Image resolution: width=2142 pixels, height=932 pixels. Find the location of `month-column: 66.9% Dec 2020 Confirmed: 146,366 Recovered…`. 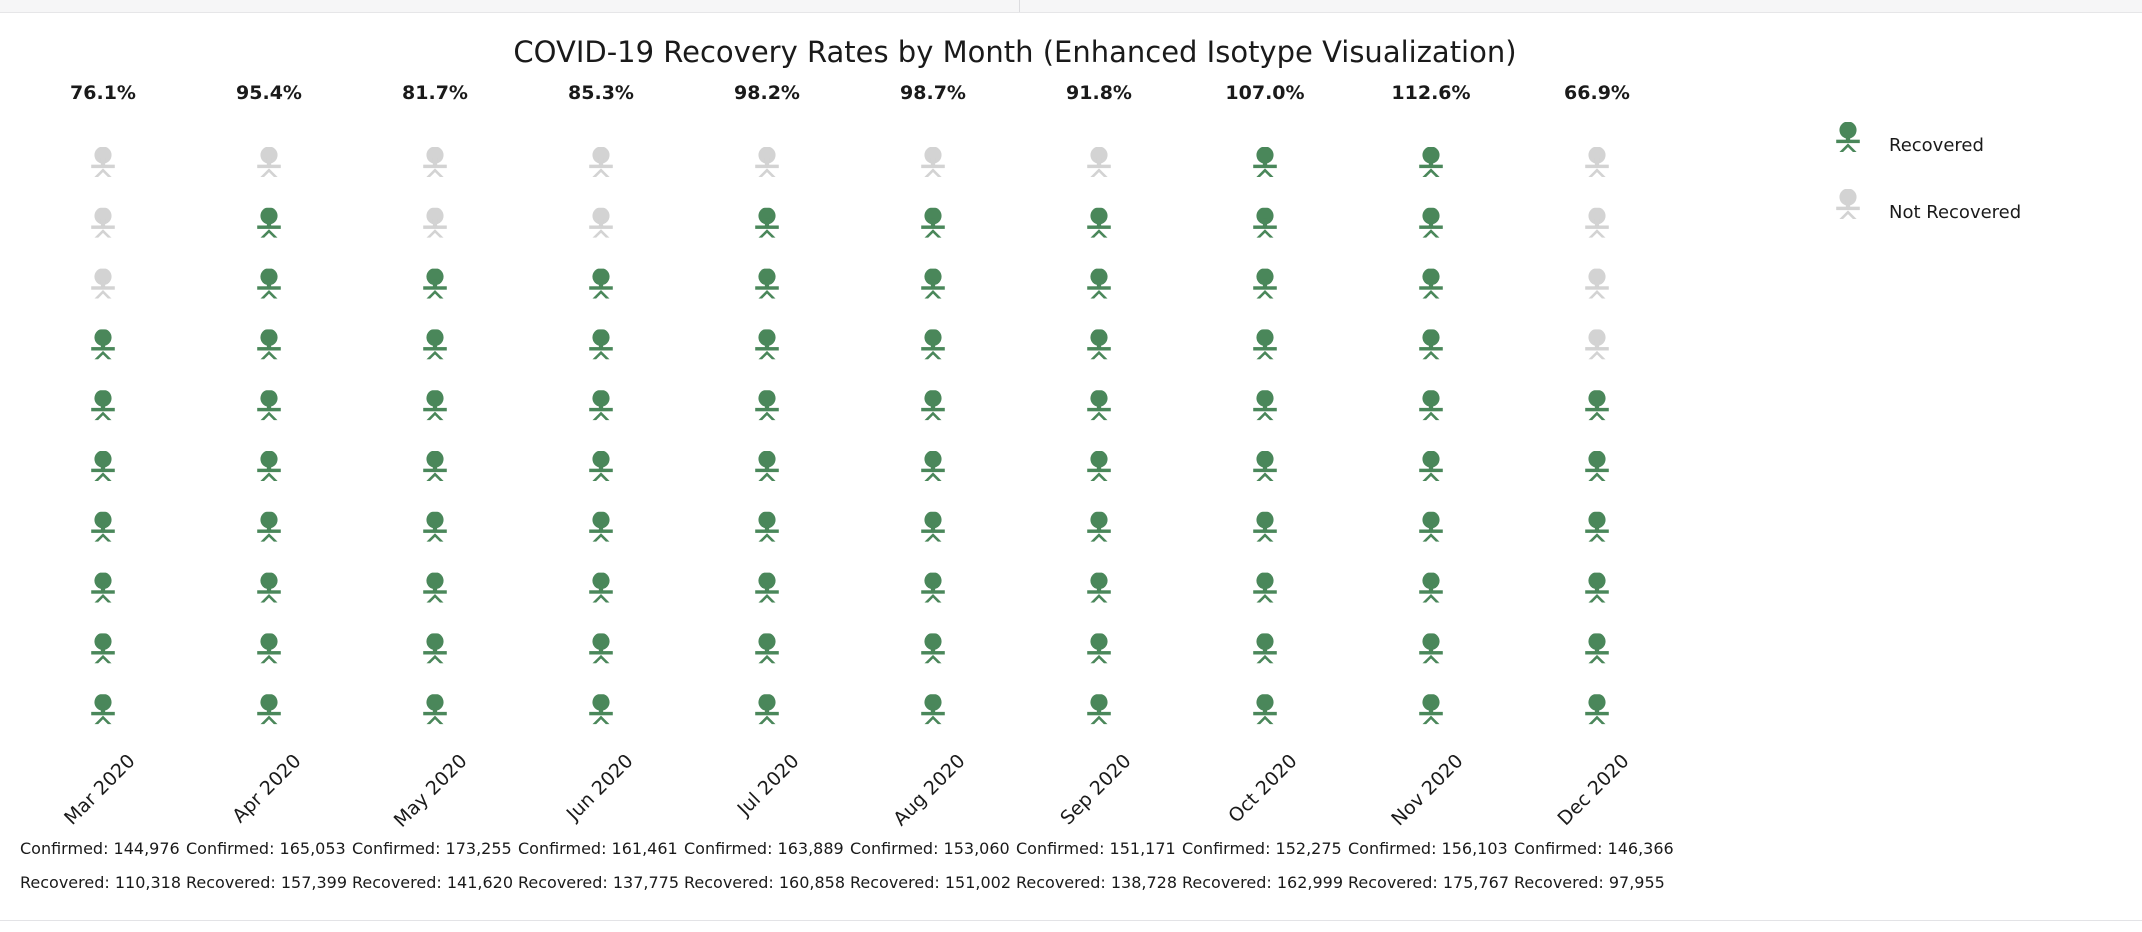

month-column: 66.9% Dec 2020 Confirmed: 146,366 Recovered… is located at coordinates (1594, 487).